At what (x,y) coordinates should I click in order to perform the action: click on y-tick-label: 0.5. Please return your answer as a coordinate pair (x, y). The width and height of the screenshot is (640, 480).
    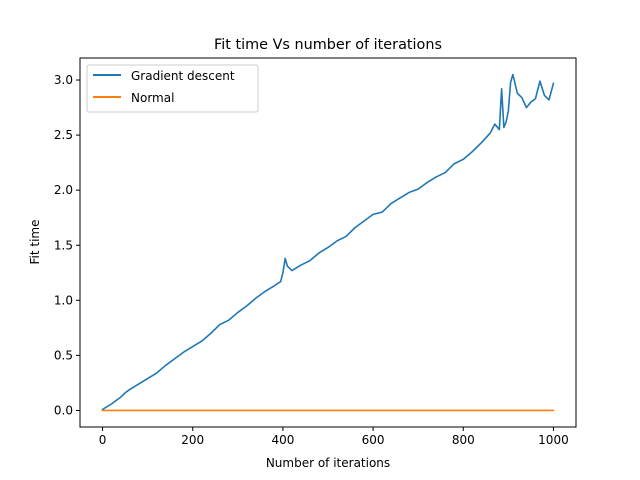
    Looking at the image, I should click on (63, 355).